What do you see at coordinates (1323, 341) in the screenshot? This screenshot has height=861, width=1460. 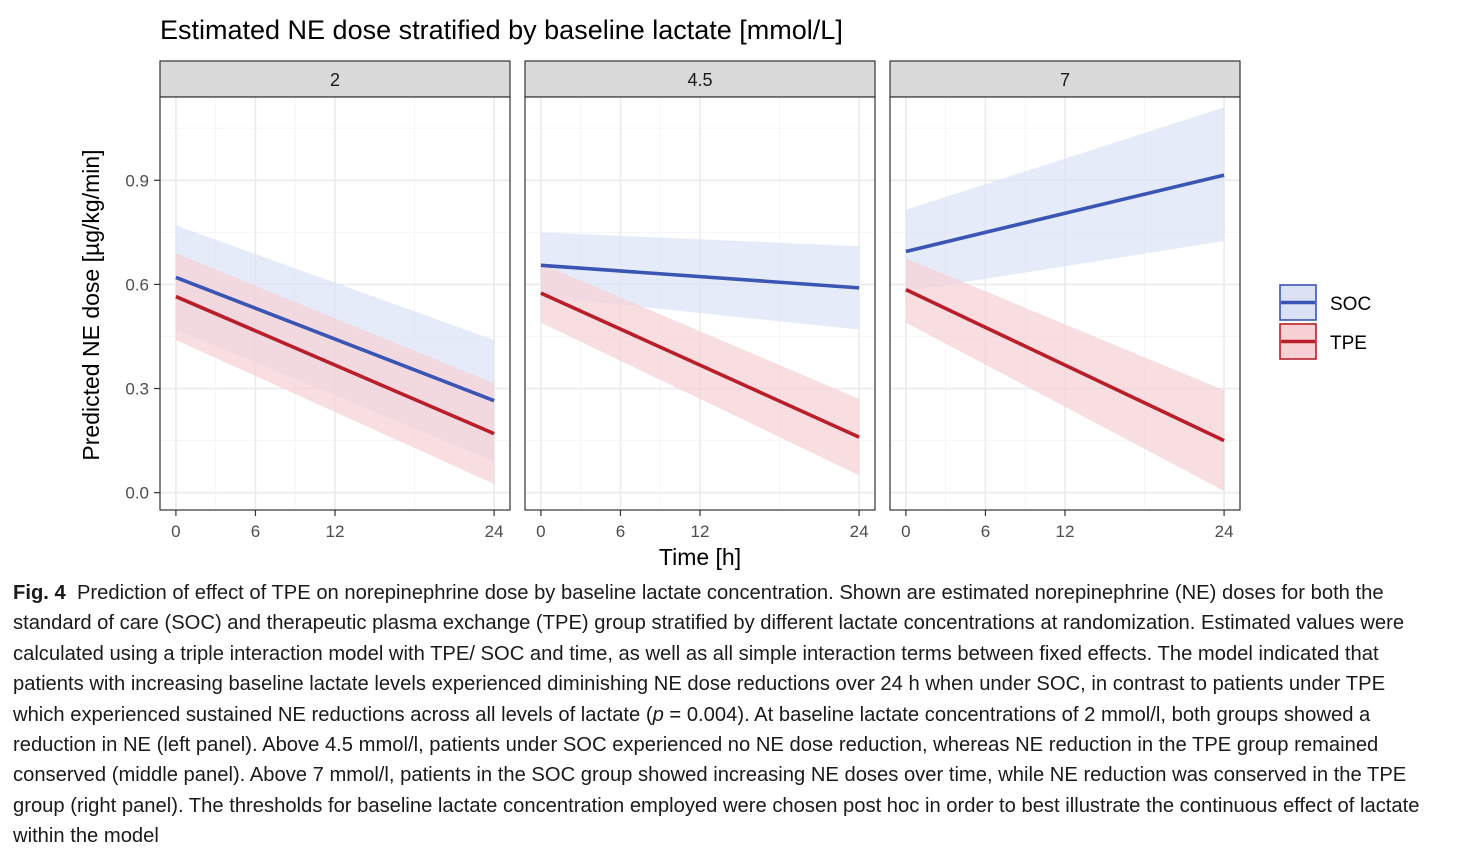 I see `legend-item-tpe: TPE` at bounding box center [1323, 341].